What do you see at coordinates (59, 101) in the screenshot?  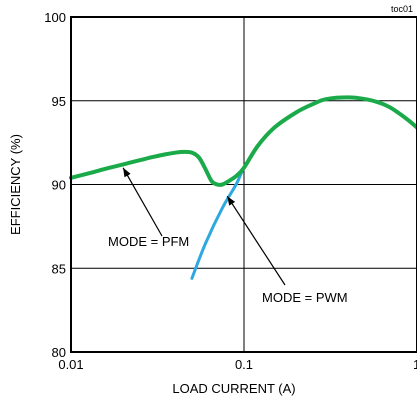 I see `y-tick-label-3: 95` at bounding box center [59, 101].